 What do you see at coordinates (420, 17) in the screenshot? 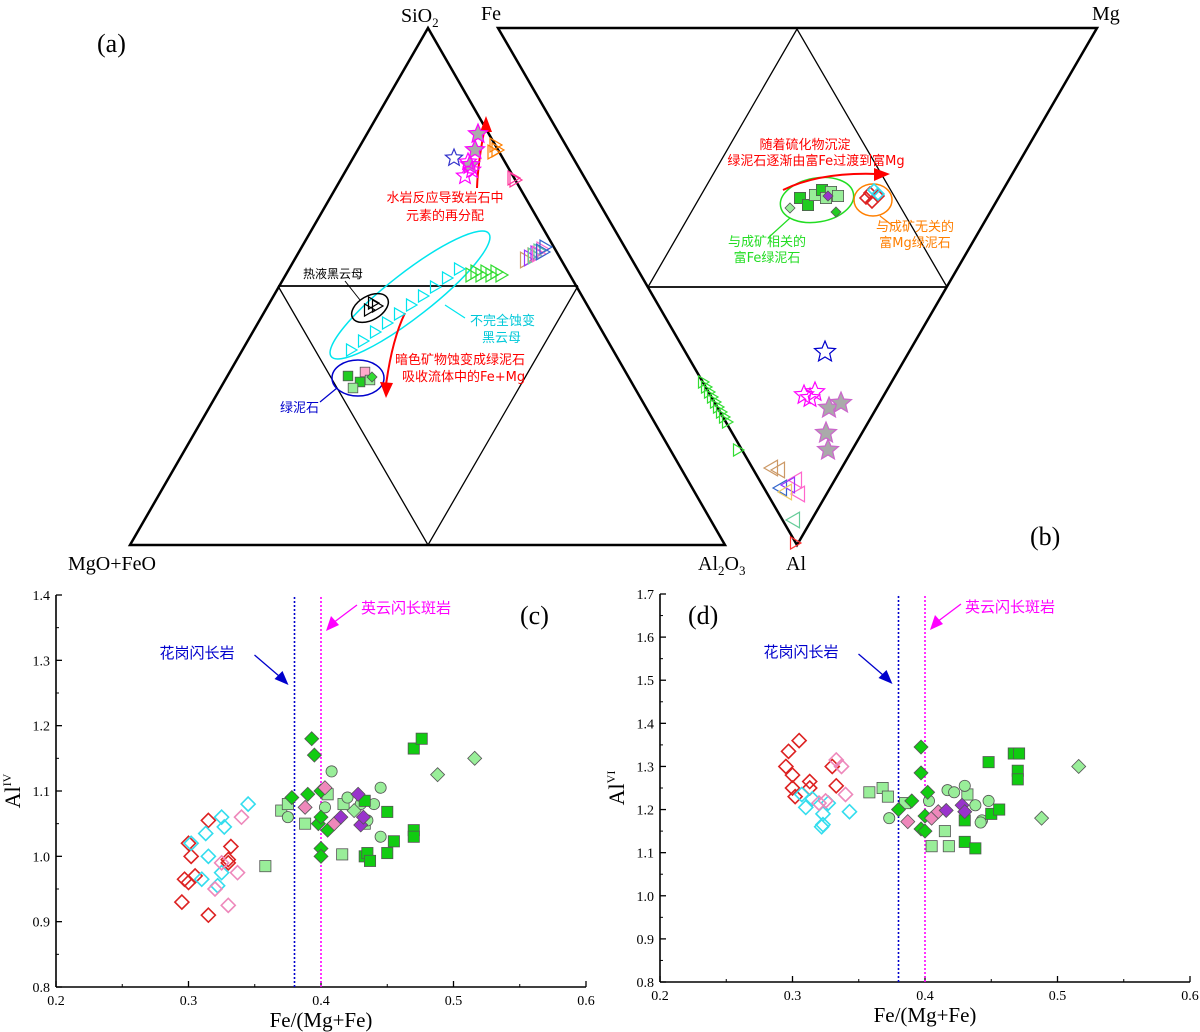
I see `vertex-label-sio2: SiO2` at bounding box center [420, 17].